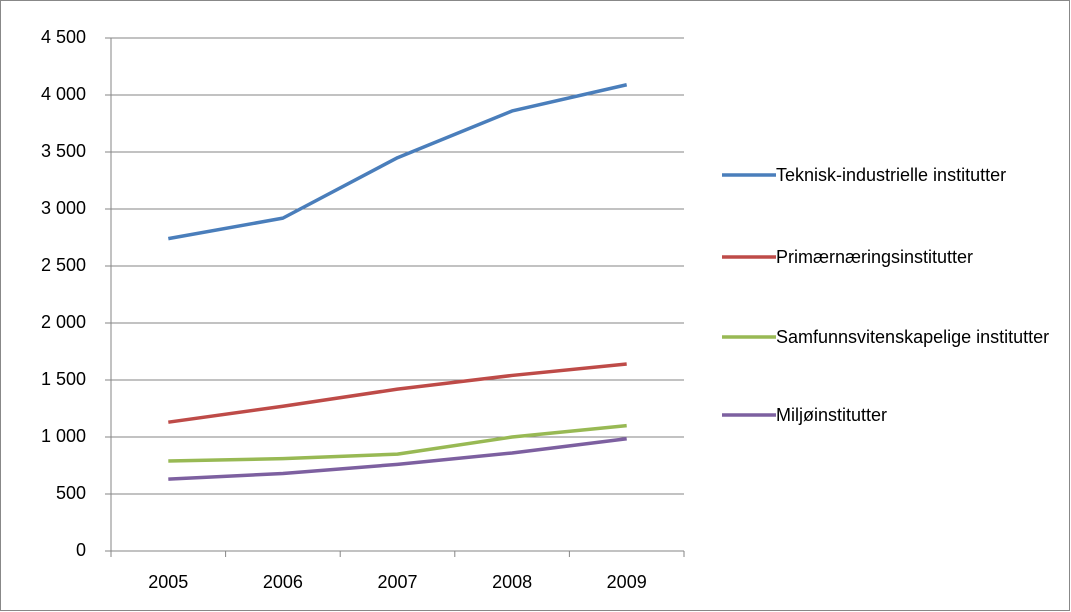  I want to click on legend-label: Teknisk-industrielle institutter, so click(891, 175).